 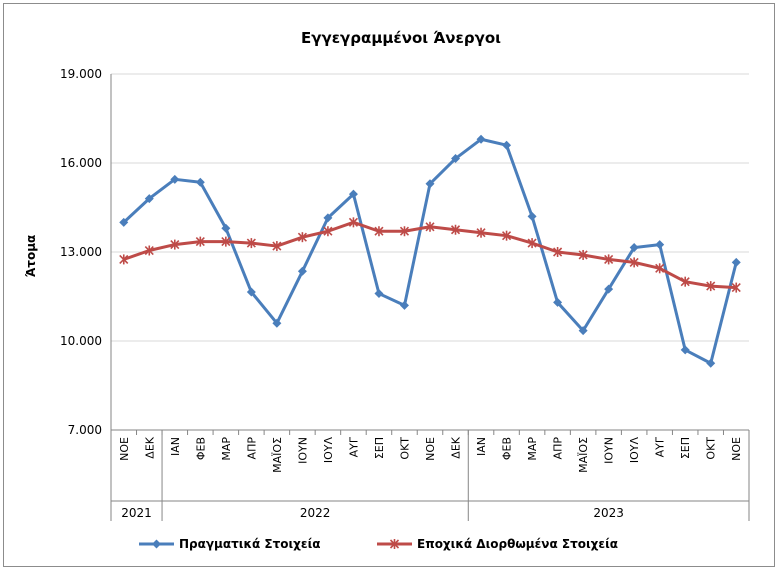 What do you see at coordinates (250, 544) in the screenshot?
I see `legend-label: Πραγματικά Στοιχεία` at bounding box center [250, 544].